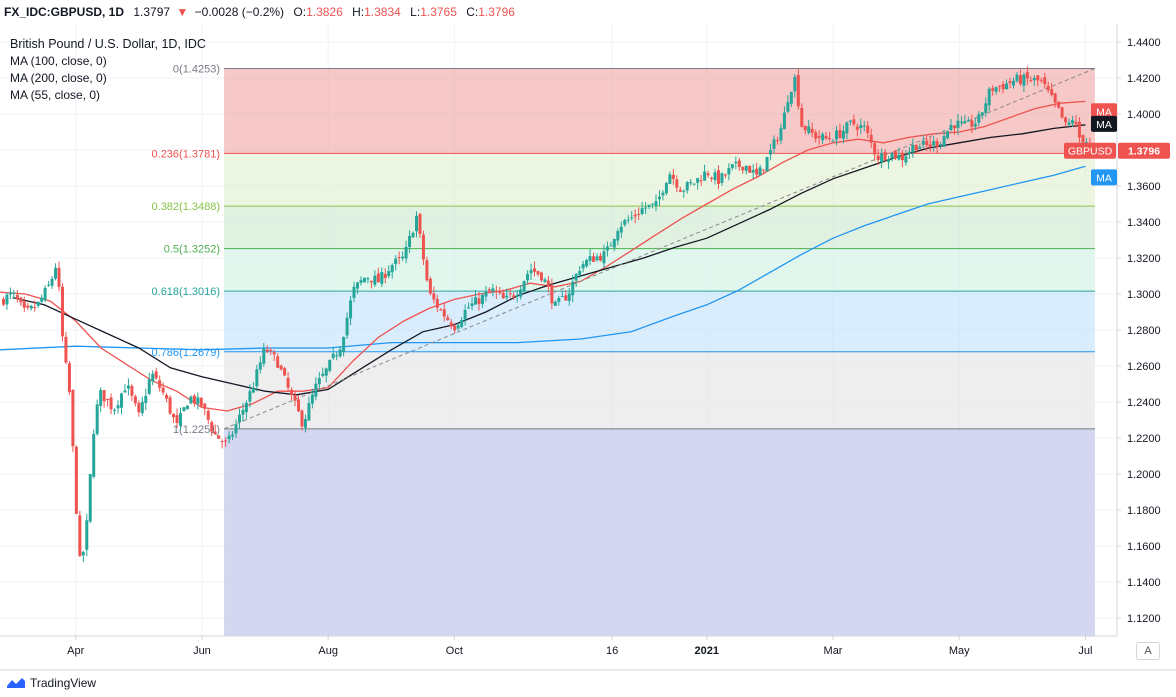 This screenshot has width=1176, height=697. Describe the element at coordinates (472, 12) in the screenshot. I see `close-label: C:` at that location.